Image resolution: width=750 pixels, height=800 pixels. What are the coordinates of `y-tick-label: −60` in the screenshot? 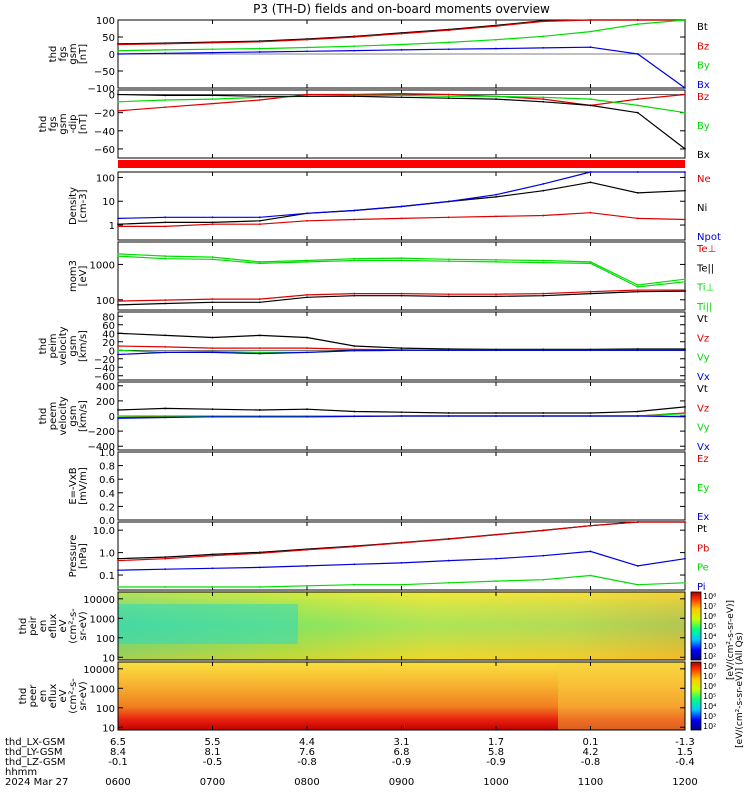 It's located at (104, 377).